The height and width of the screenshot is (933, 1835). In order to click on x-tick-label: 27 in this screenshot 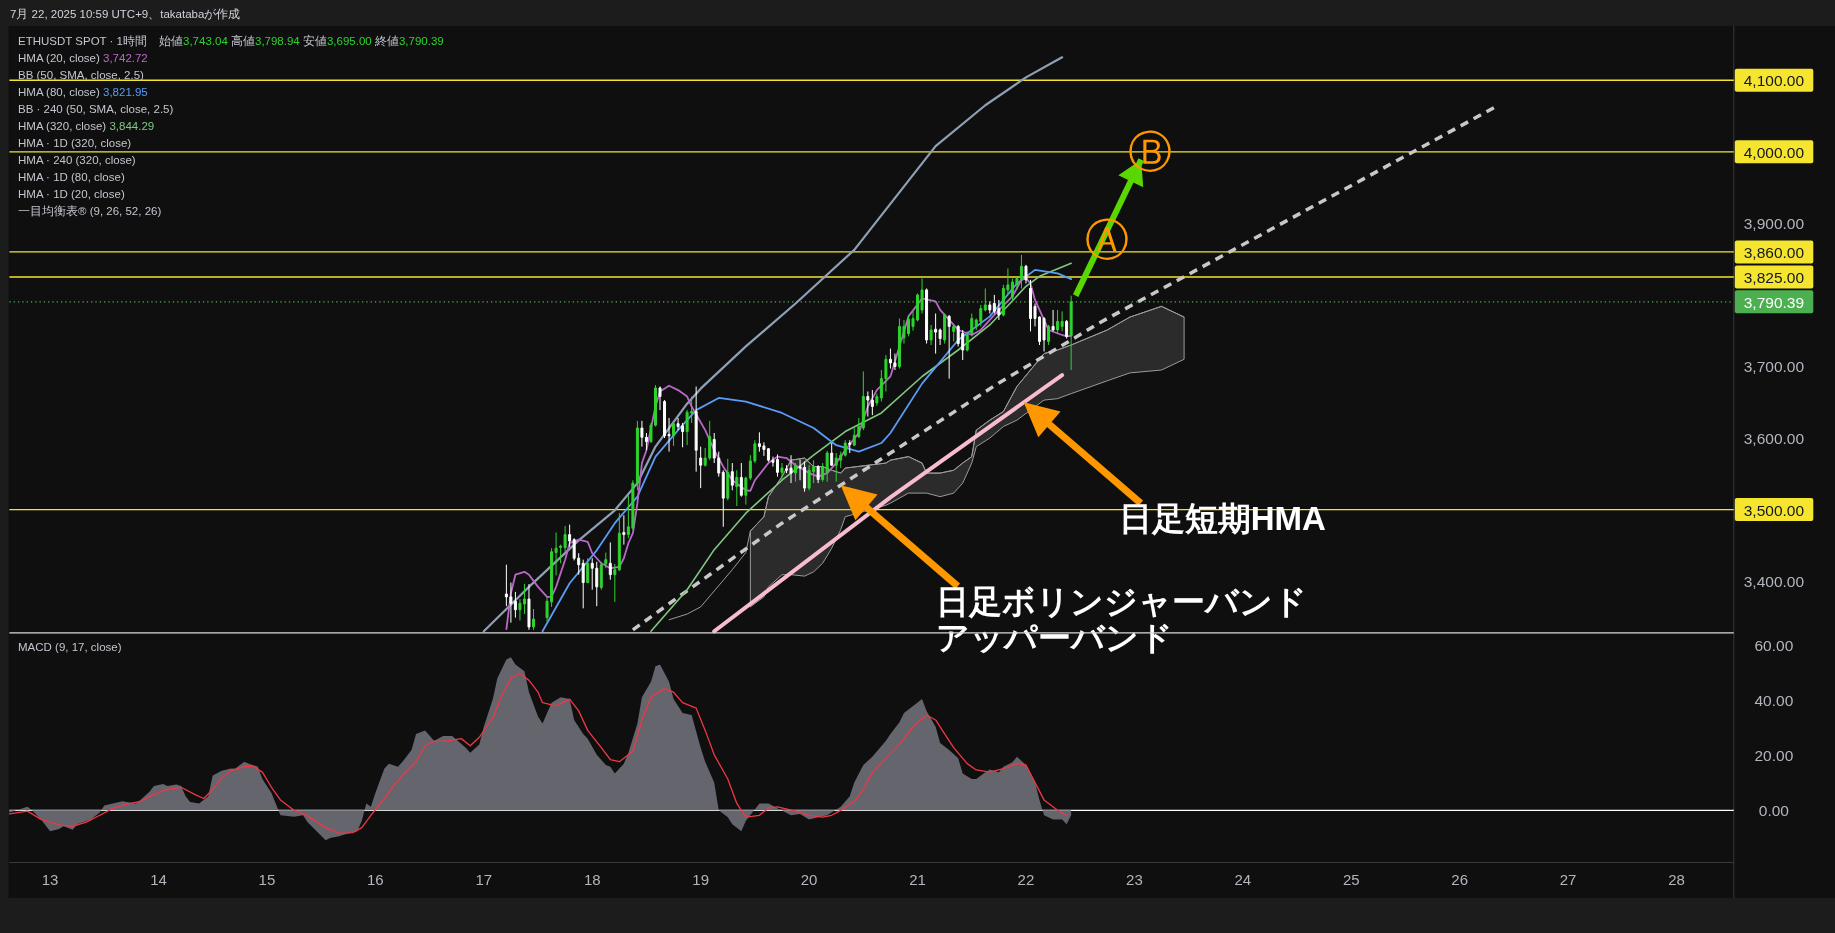, I will do `click(1568, 879)`.